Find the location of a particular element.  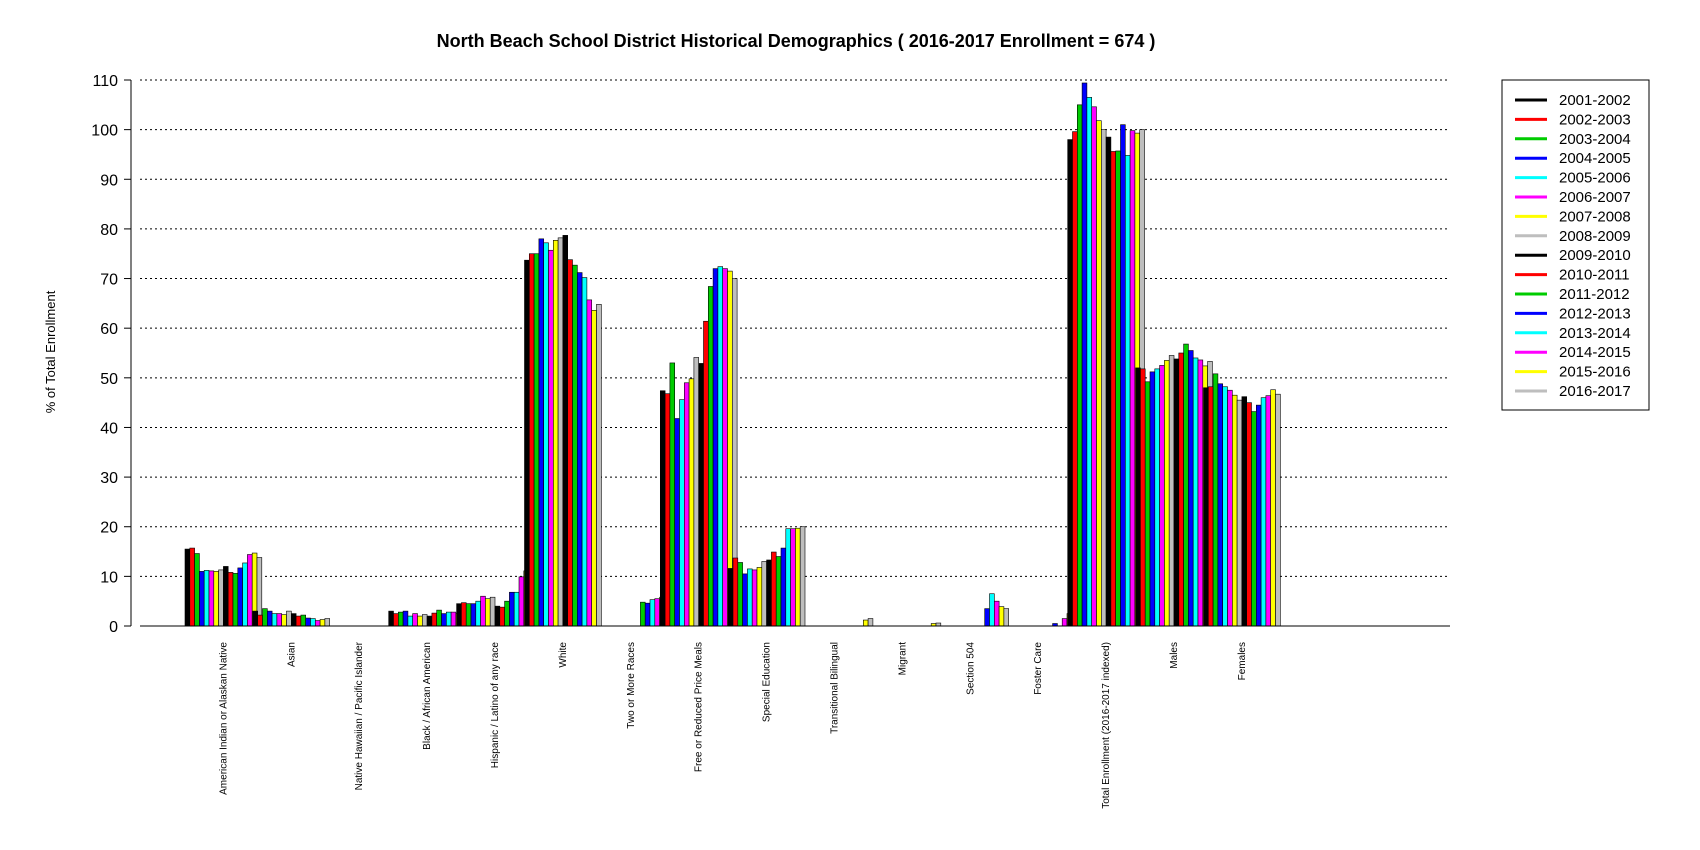

x-tick-label: Section 504 is located at coordinates (970, 668).